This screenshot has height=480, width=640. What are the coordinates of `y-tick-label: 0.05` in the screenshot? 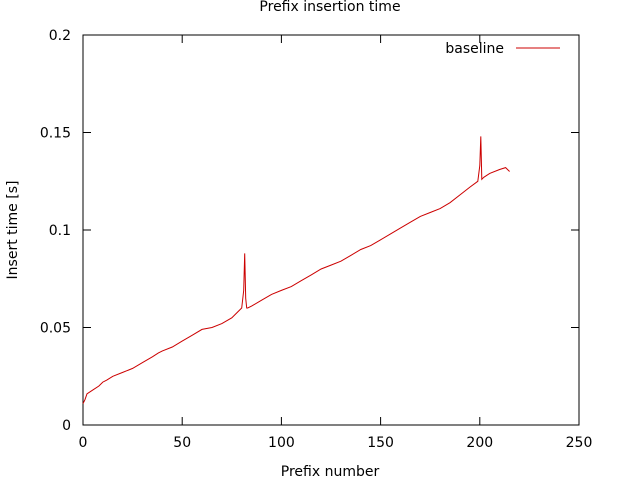 It's located at (55, 329).